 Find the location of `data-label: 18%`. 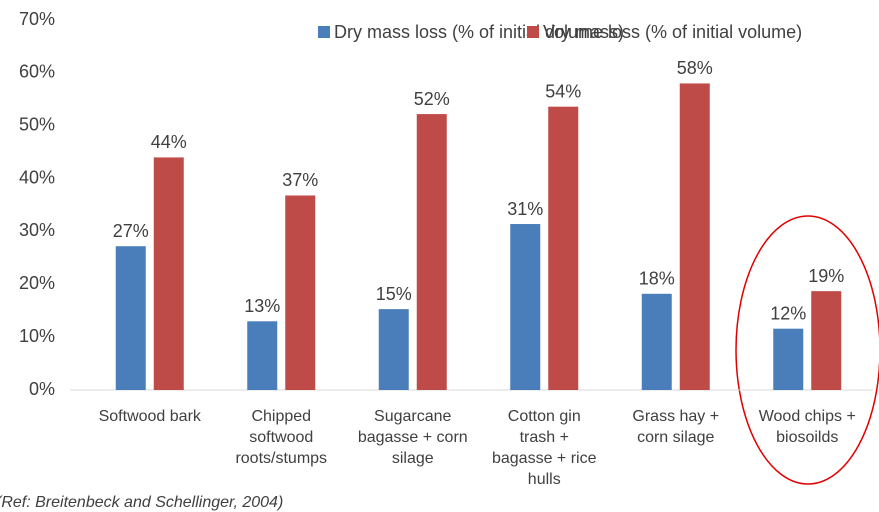

data-label: 18% is located at coordinates (657, 279).